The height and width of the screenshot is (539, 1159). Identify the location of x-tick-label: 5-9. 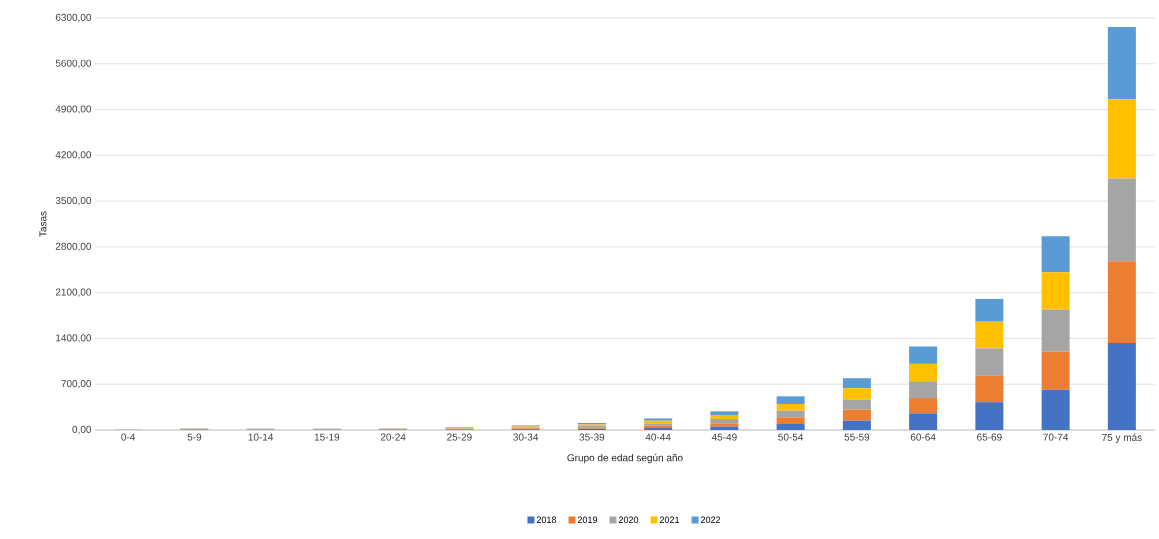
(194, 437).